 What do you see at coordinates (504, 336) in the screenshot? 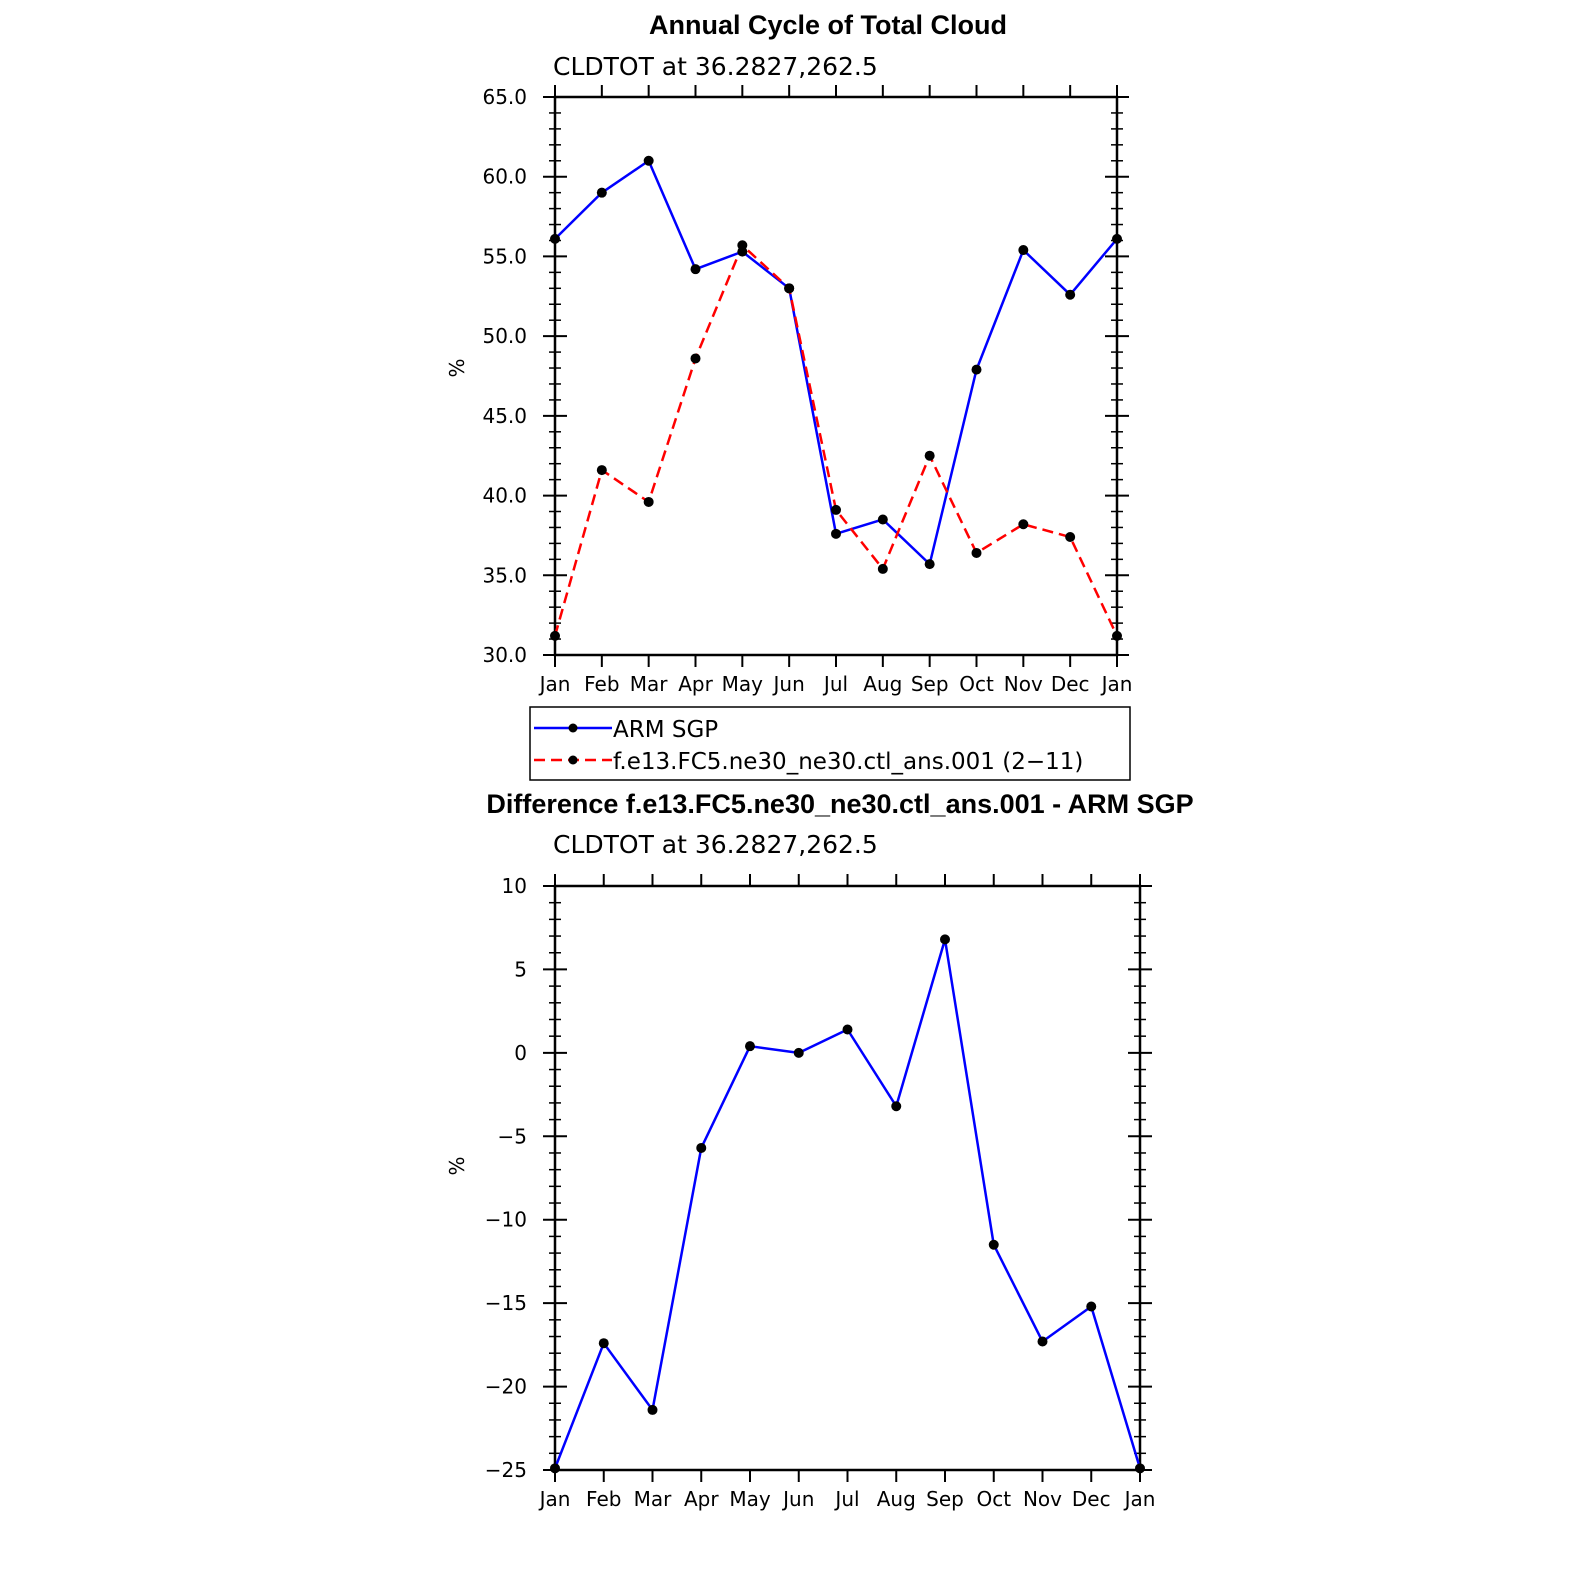
I see `y-tick-label: 50.0` at bounding box center [504, 336].